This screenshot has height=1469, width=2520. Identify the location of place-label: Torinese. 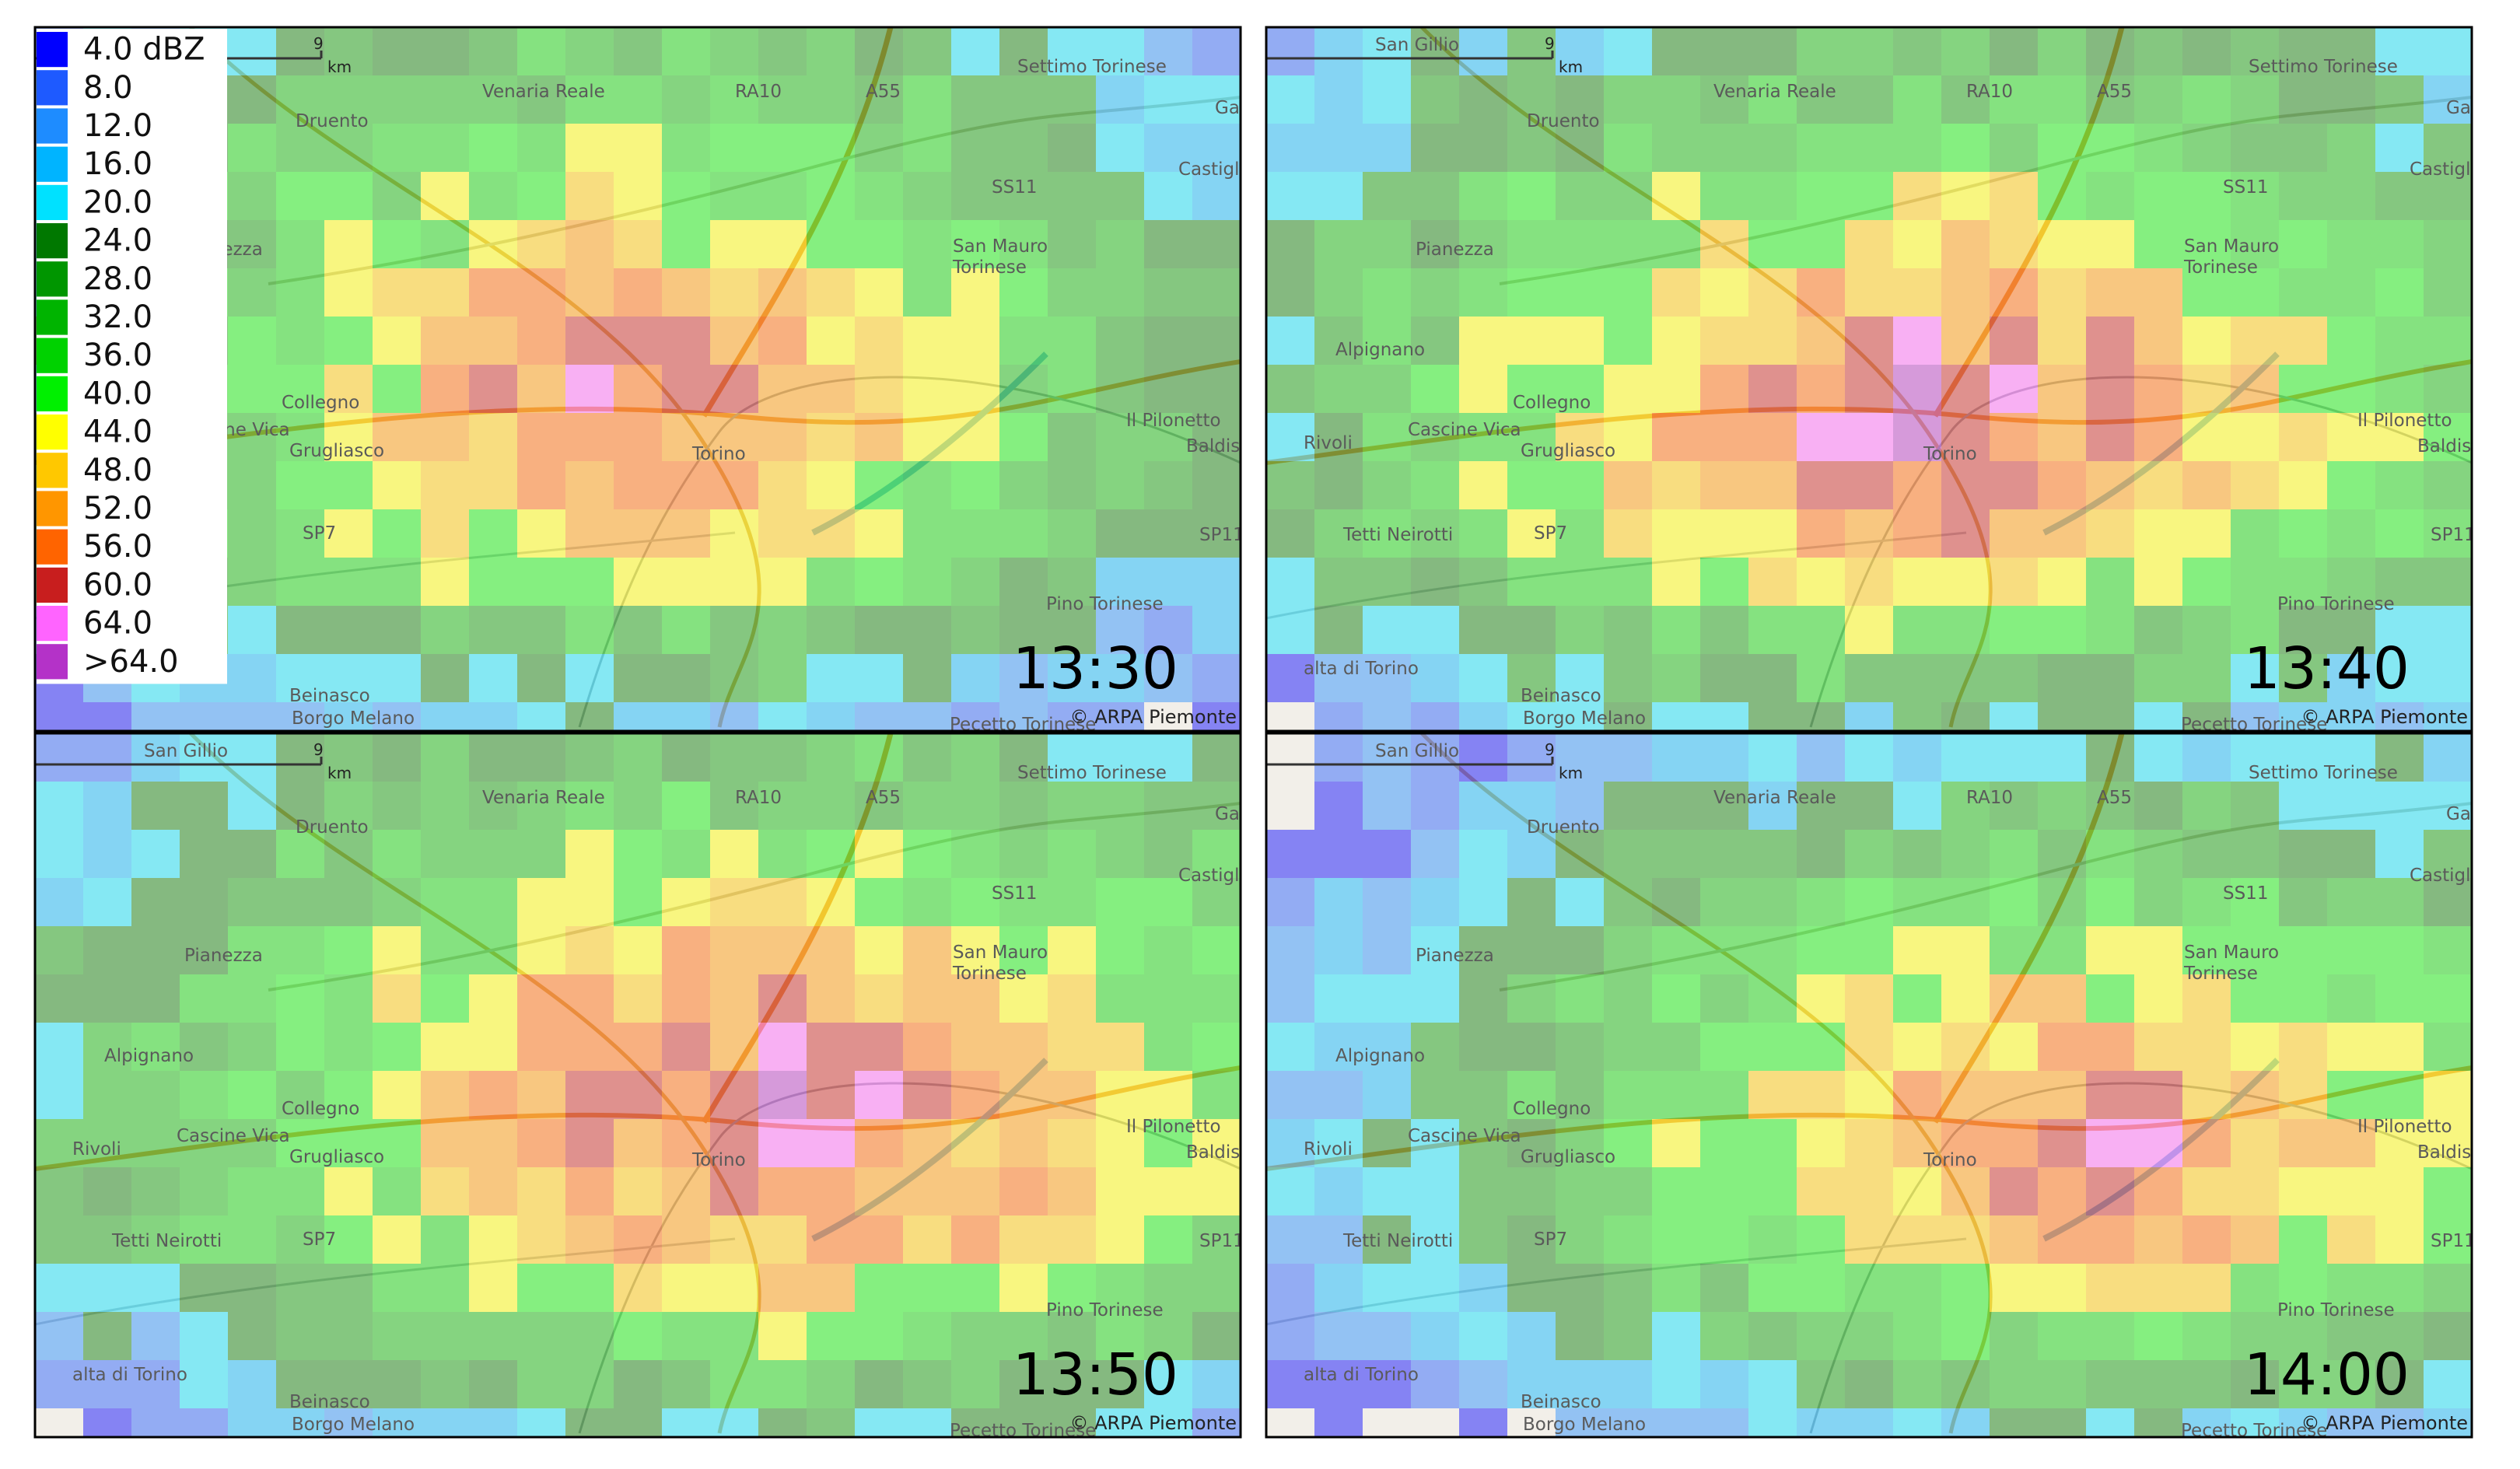
(990, 974).